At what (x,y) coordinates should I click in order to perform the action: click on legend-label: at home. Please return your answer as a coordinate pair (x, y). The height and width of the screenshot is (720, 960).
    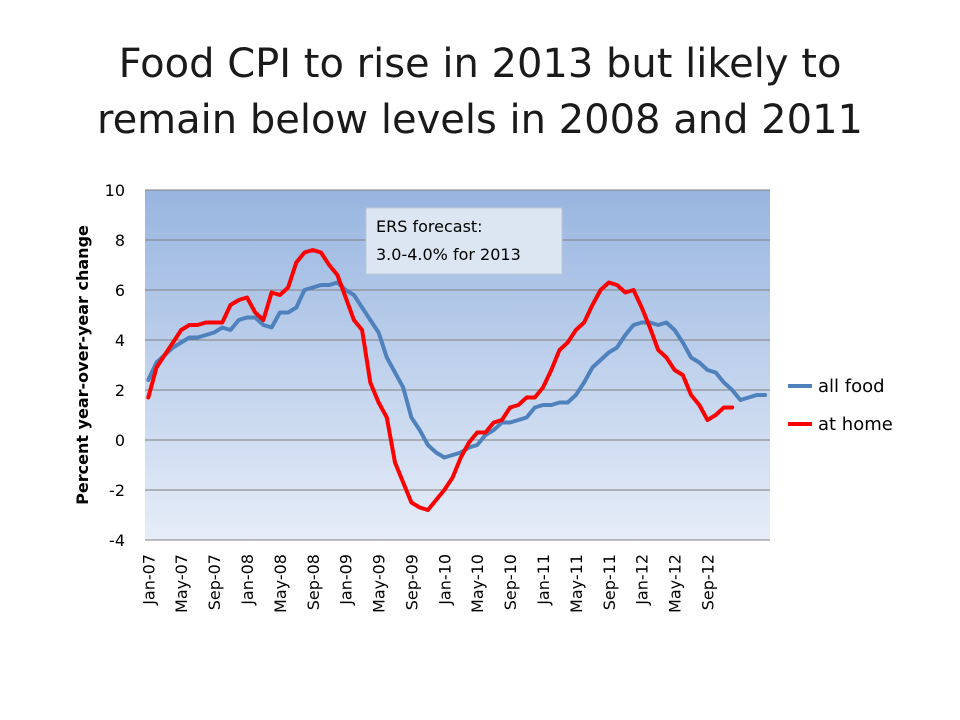
    Looking at the image, I should click on (855, 424).